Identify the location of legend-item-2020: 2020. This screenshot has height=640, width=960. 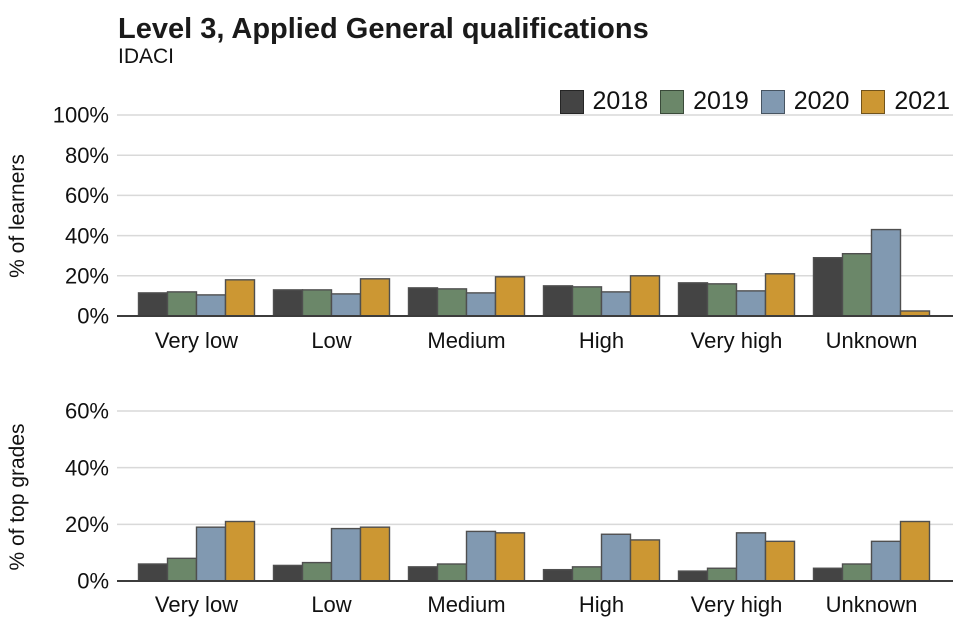
(805, 101).